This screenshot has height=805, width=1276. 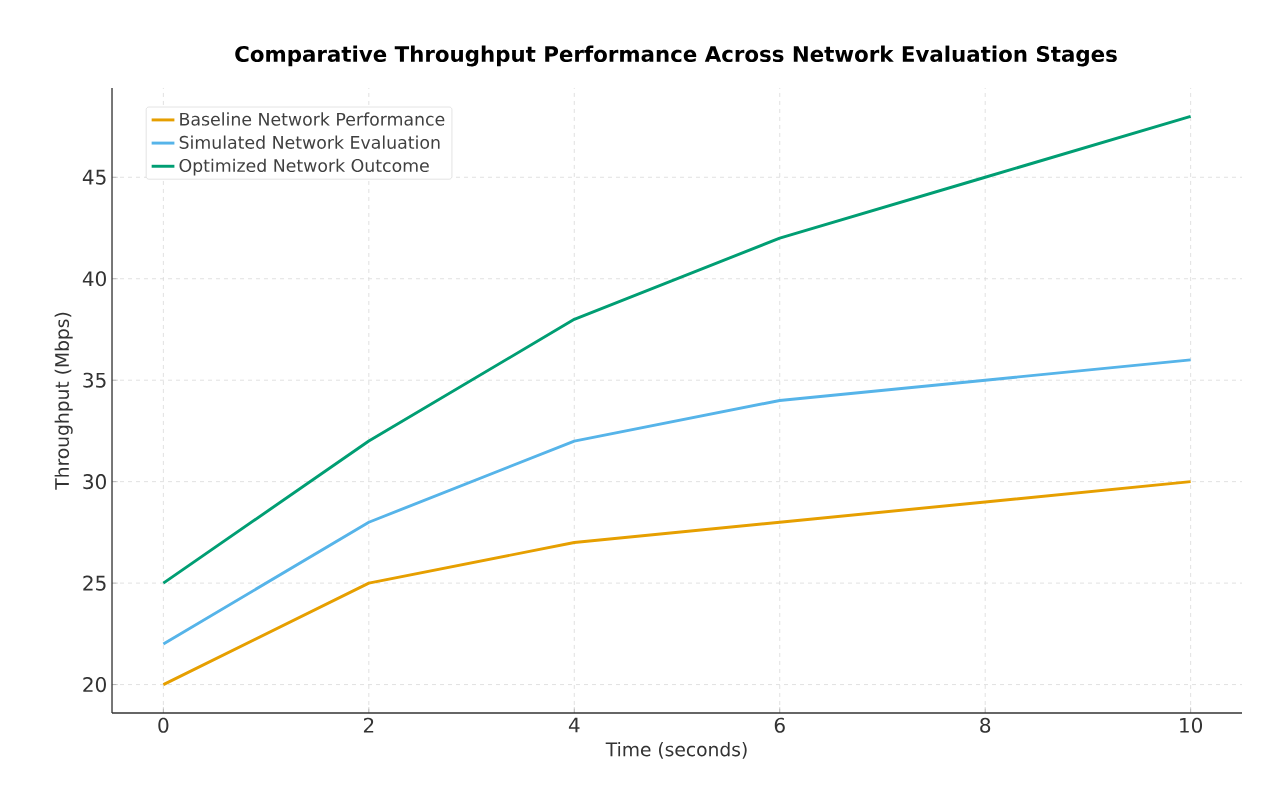 What do you see at coordinates (94, 177) in the screenshot?
I see `y-tick-label: 45` at bounding box center [94, 177].